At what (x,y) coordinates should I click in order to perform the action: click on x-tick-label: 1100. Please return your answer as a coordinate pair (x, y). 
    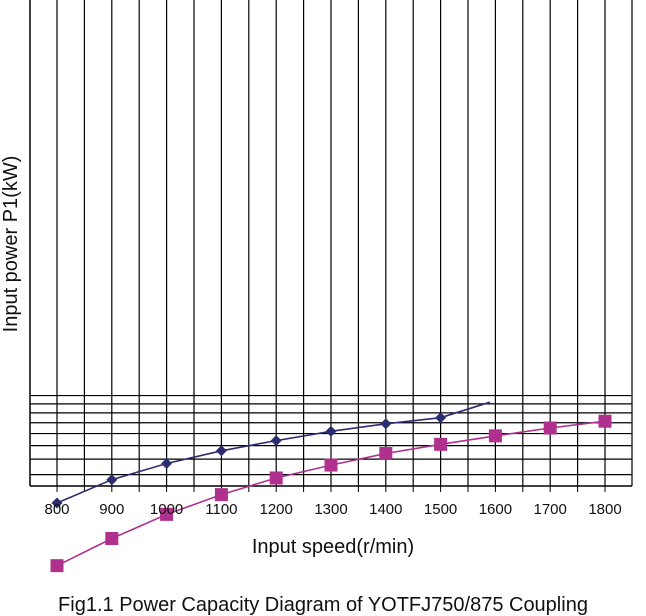
    Looking at the image, I should click on (221, 509).